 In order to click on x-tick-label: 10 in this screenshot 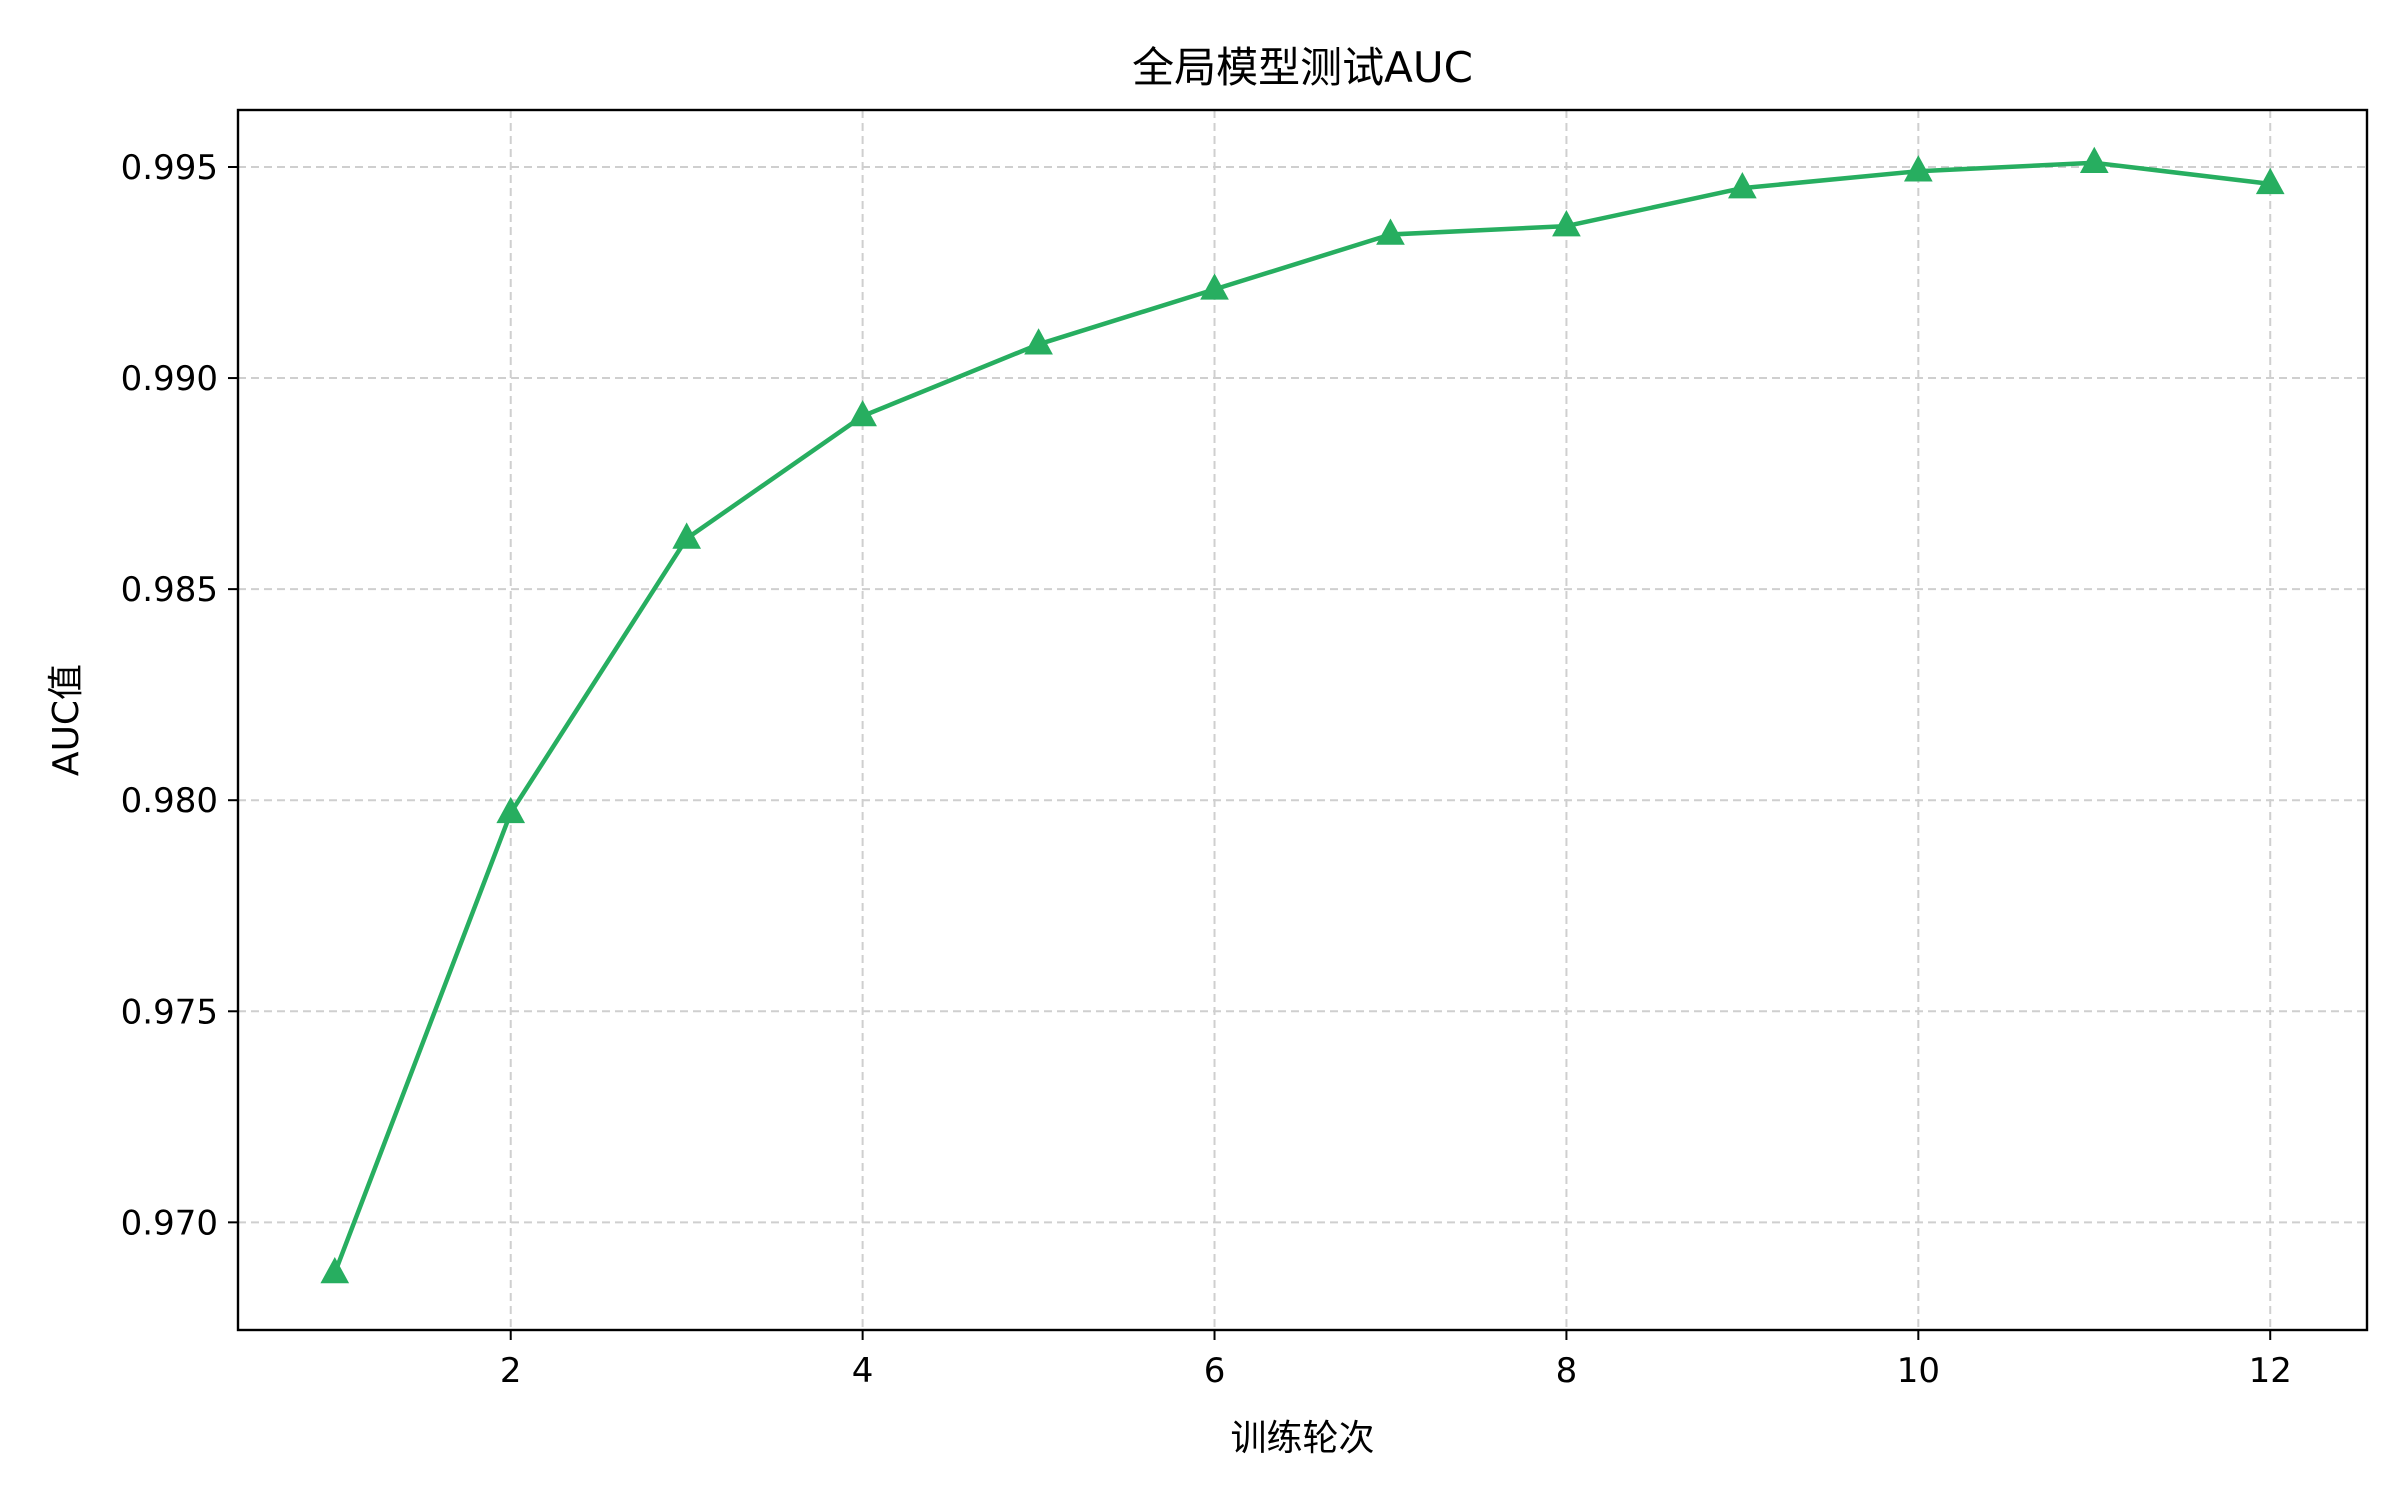, I will do `click(1918, 1371)`.